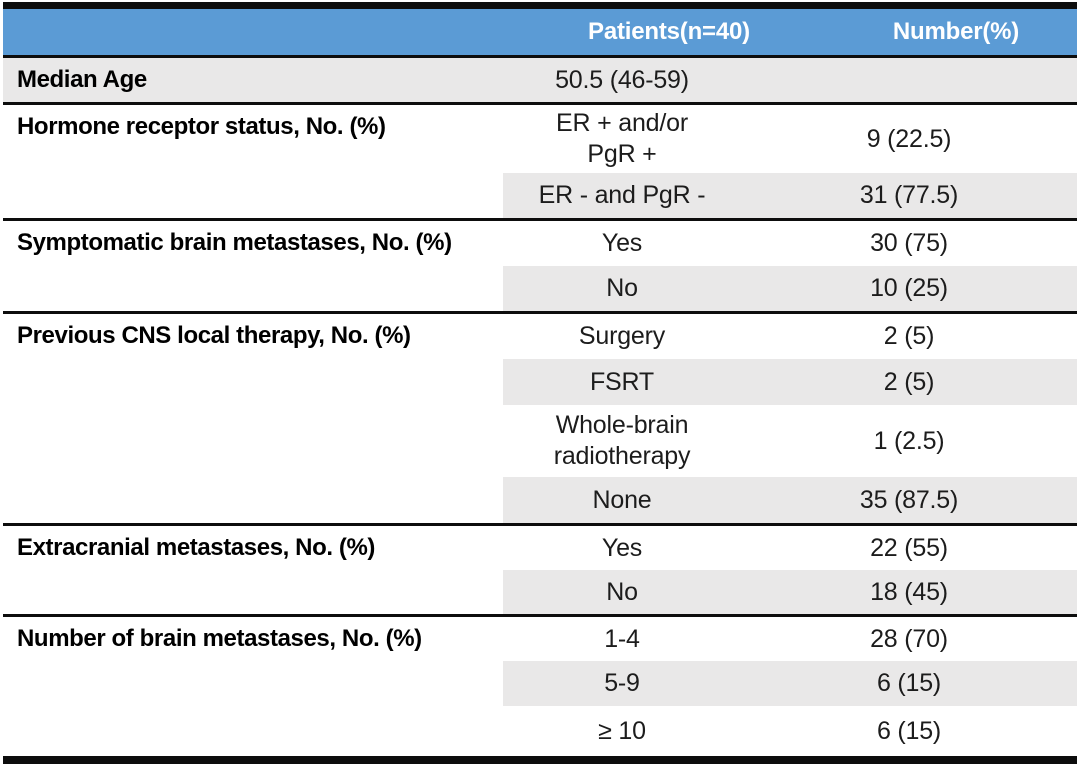 Image resolution: width=1080 pixels, height=781 pixels. What do you see at coordinates (790, 731) in the screenshot?
I see `table-row: ≥ 10 6 (15)` at bounding box center [790, 731].